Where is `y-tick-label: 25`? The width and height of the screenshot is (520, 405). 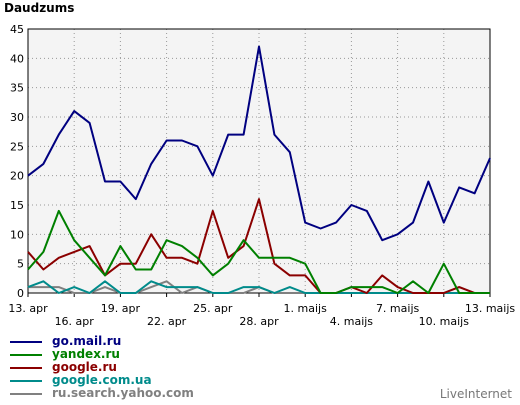
y-tick-label: 25 is located at coordinates (17, 146).